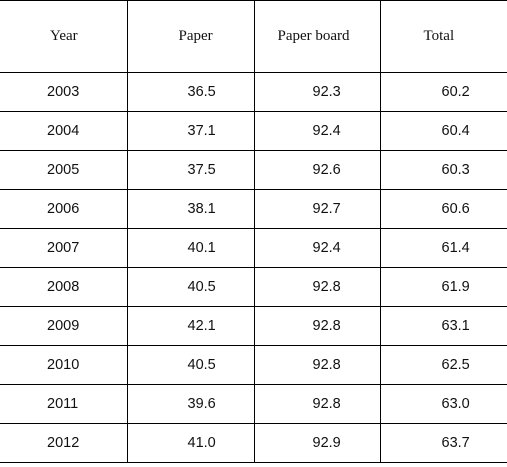 This screenshot has width=507, height=467. What do you see at coordinates (63, 365) in the screenshot?
I see `cell-year: 2010` at bounding box center [63, 365].